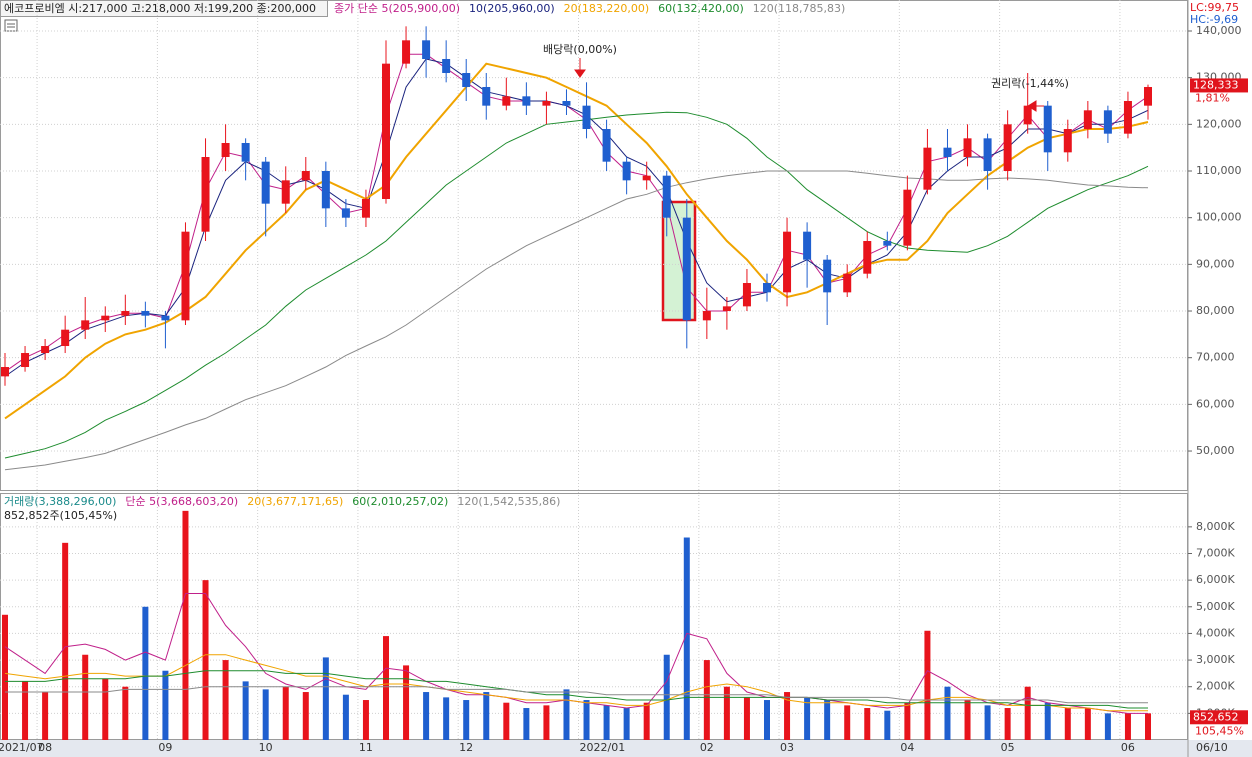  Describe the element at coordinates (1219, 123) in the screenshot. I see `y-tick-label: 120,000` at that location.